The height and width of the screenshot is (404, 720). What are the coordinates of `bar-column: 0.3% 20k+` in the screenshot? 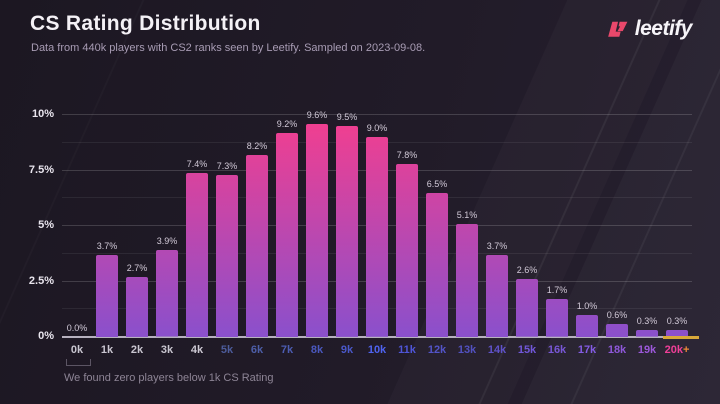 It's located at (680, 235).